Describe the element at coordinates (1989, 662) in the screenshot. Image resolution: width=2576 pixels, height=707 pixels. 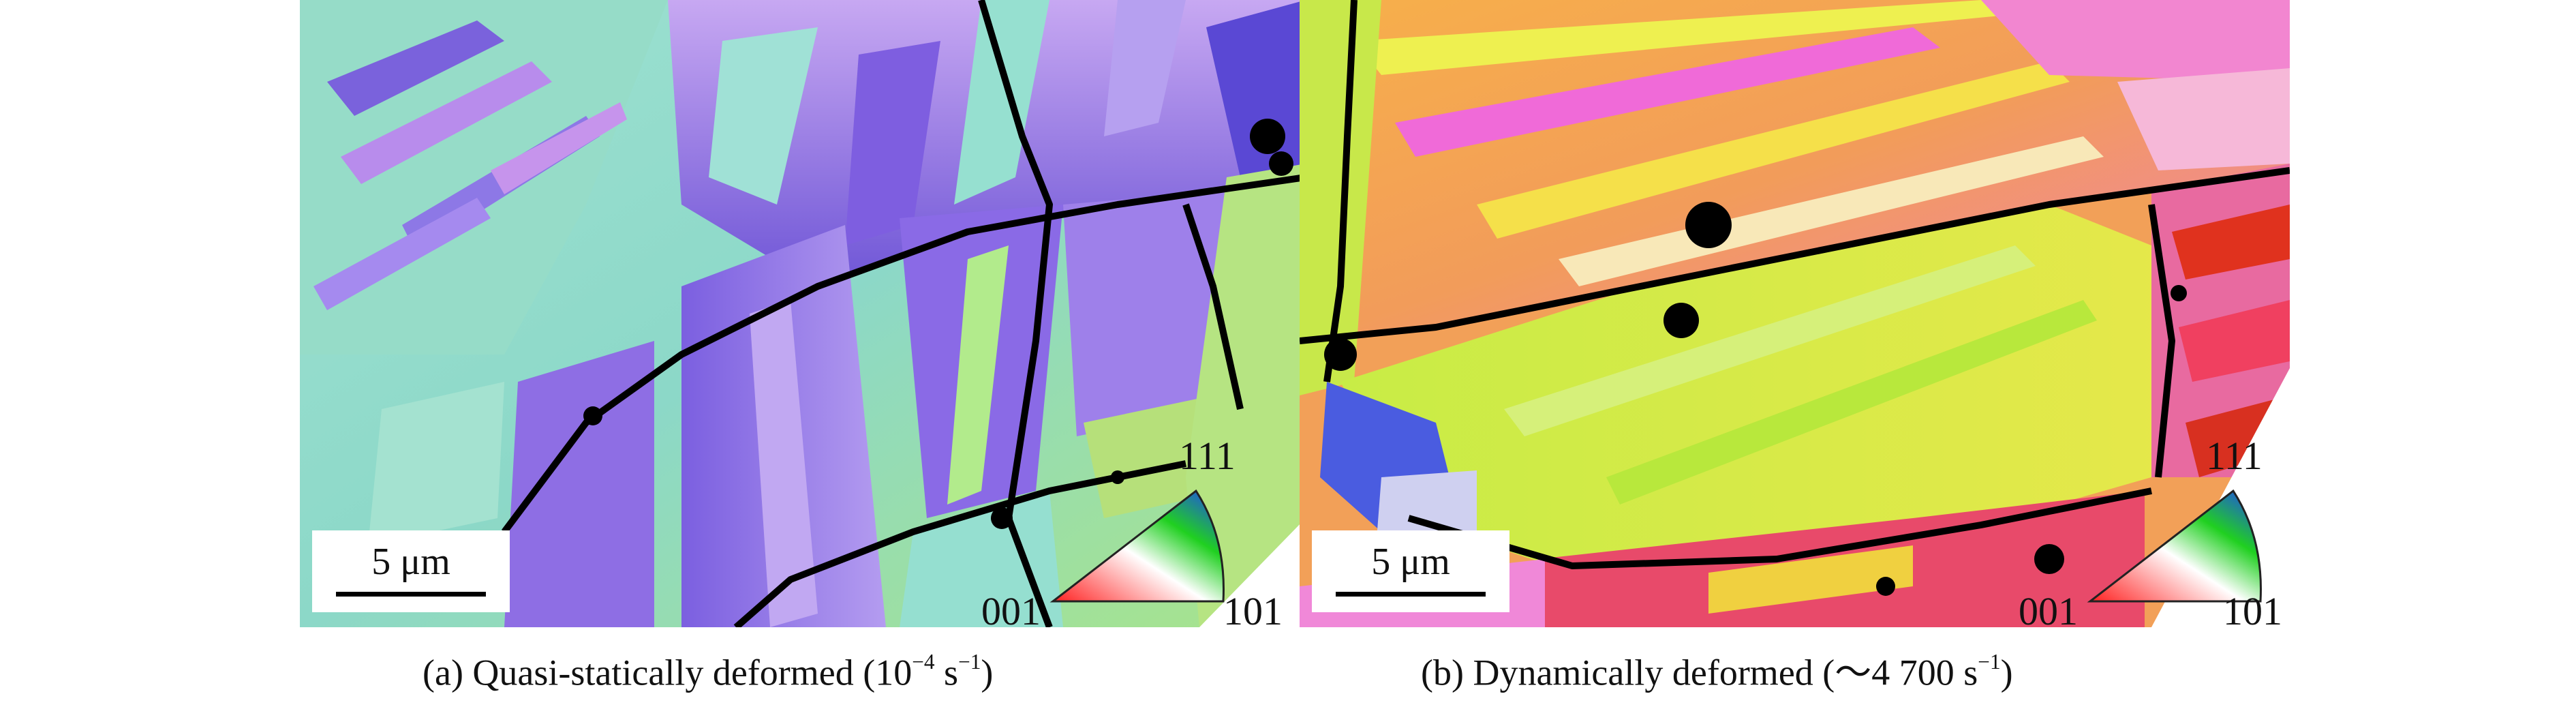
I see `caption-b-exponent: −1` at that location.